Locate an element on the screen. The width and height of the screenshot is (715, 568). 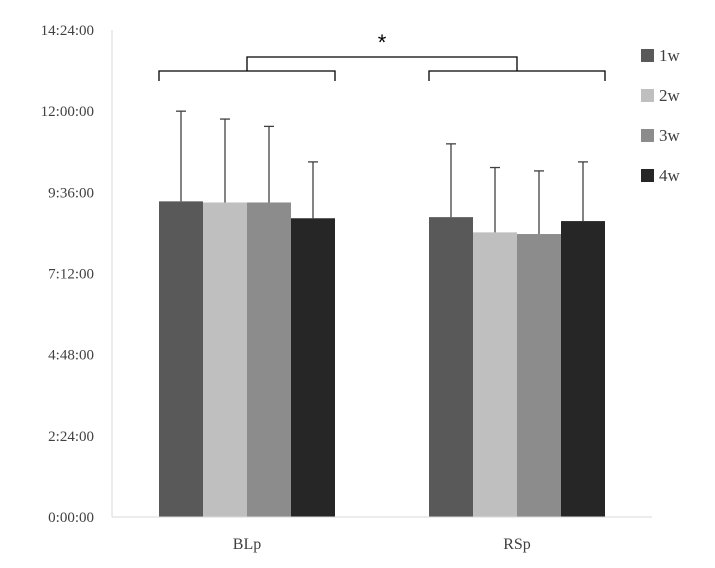
y-tick-label-6: 14:24:00 is located at coordinates (67, 31).